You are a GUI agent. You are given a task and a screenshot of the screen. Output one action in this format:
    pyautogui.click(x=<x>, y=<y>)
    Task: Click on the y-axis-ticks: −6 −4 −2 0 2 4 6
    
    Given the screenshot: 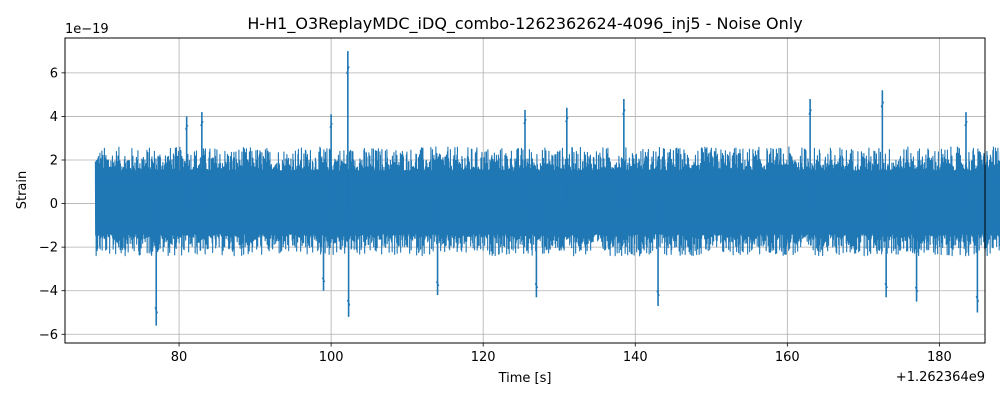 What is the action you would take?
    pyautogui.click(x=52, y=204)
    